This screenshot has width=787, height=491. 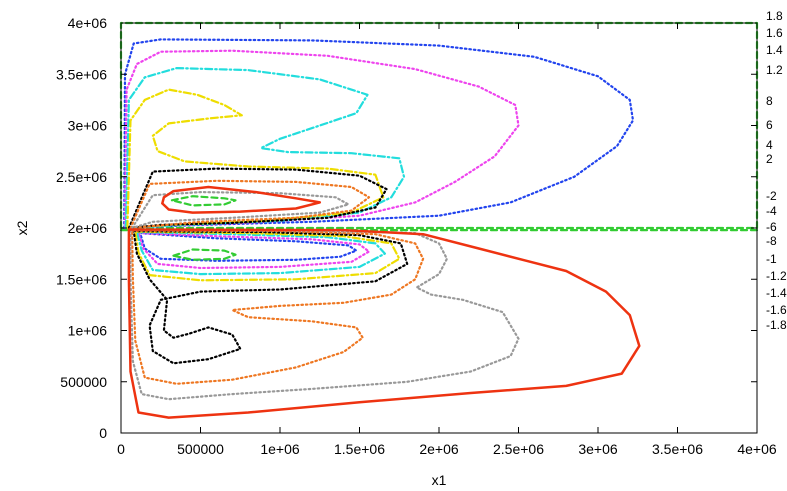 I want to click on legend-label-16: -1.8, so click(x=776, y=325).